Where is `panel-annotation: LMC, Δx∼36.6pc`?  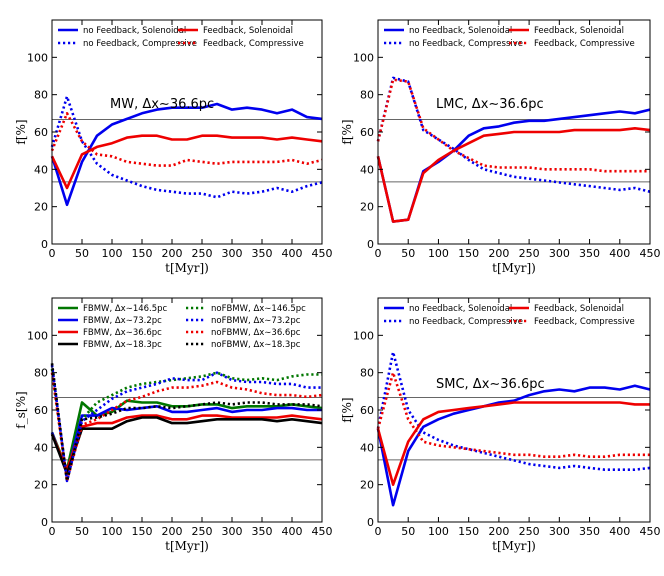 panel-annotation: LMC, Δx∼36.6pc is located at coordinates (490, 104).